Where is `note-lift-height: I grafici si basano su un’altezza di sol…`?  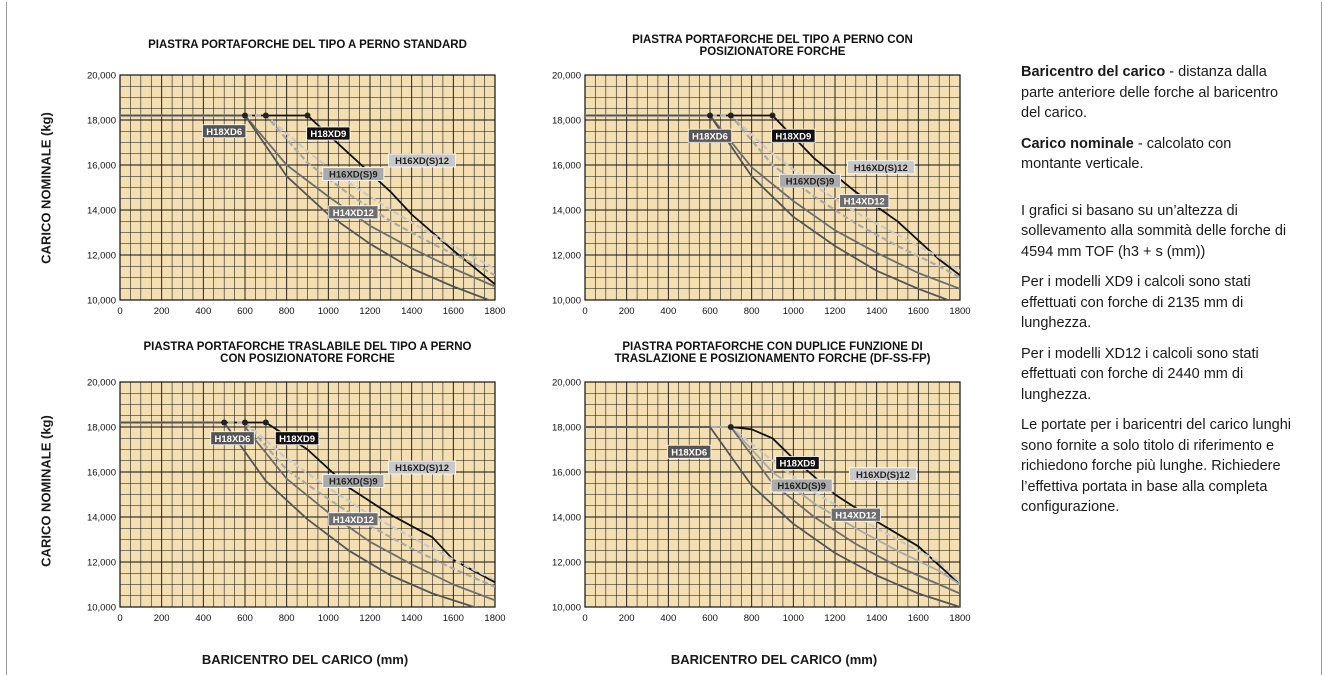
note-lift-height: I grafici si basano su un’altezza di sol… is located at coordinates (1154, 231).